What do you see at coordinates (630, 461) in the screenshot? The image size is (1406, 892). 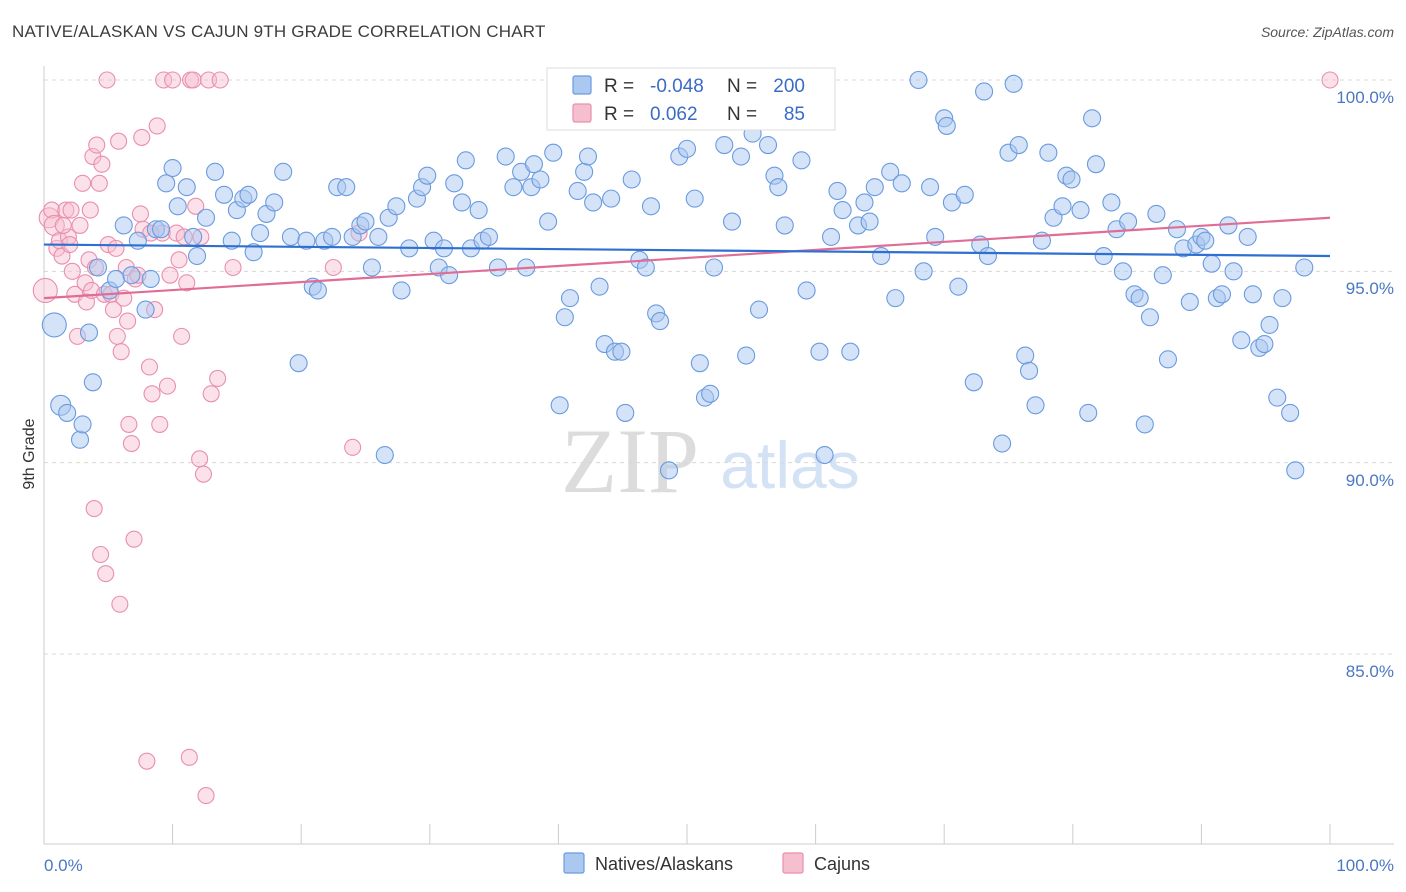 I see `watermark-zip: ZIP` at bounding box center [630, 461].